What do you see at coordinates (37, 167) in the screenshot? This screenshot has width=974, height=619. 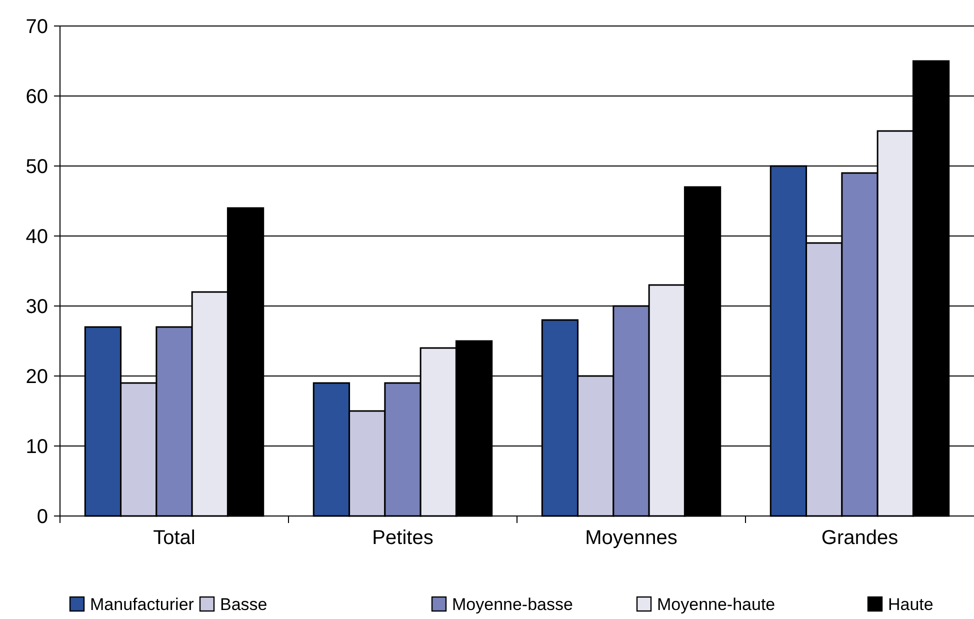 I see `y-tick-label: 50` at bounding box center [37, 167].